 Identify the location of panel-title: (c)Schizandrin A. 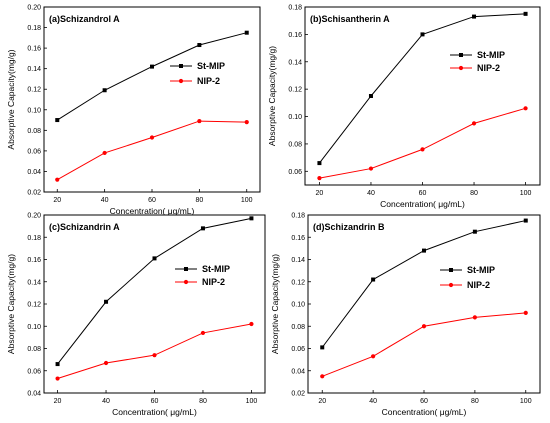
(84, 227).